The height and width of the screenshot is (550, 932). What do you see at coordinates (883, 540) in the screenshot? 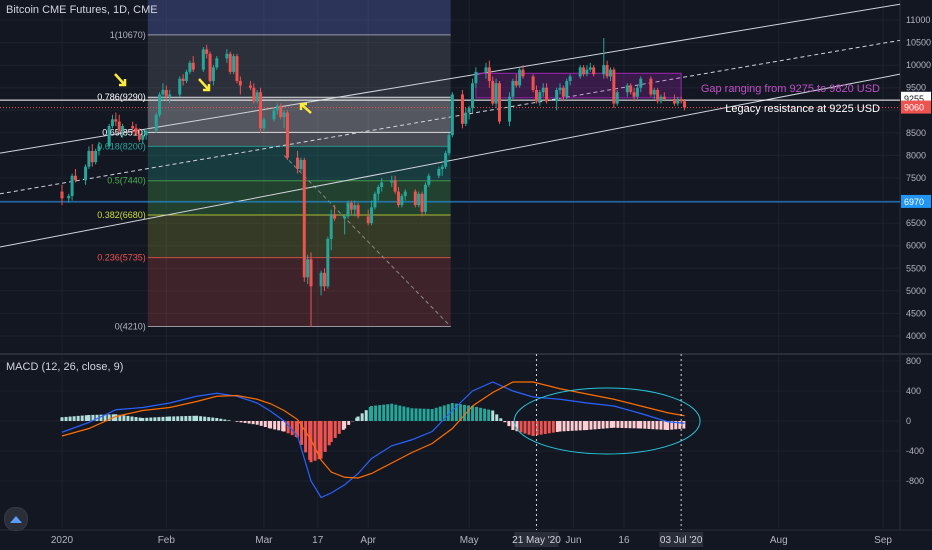
I see `time-axis-tick: Sep` at bounding box center [883, 540].